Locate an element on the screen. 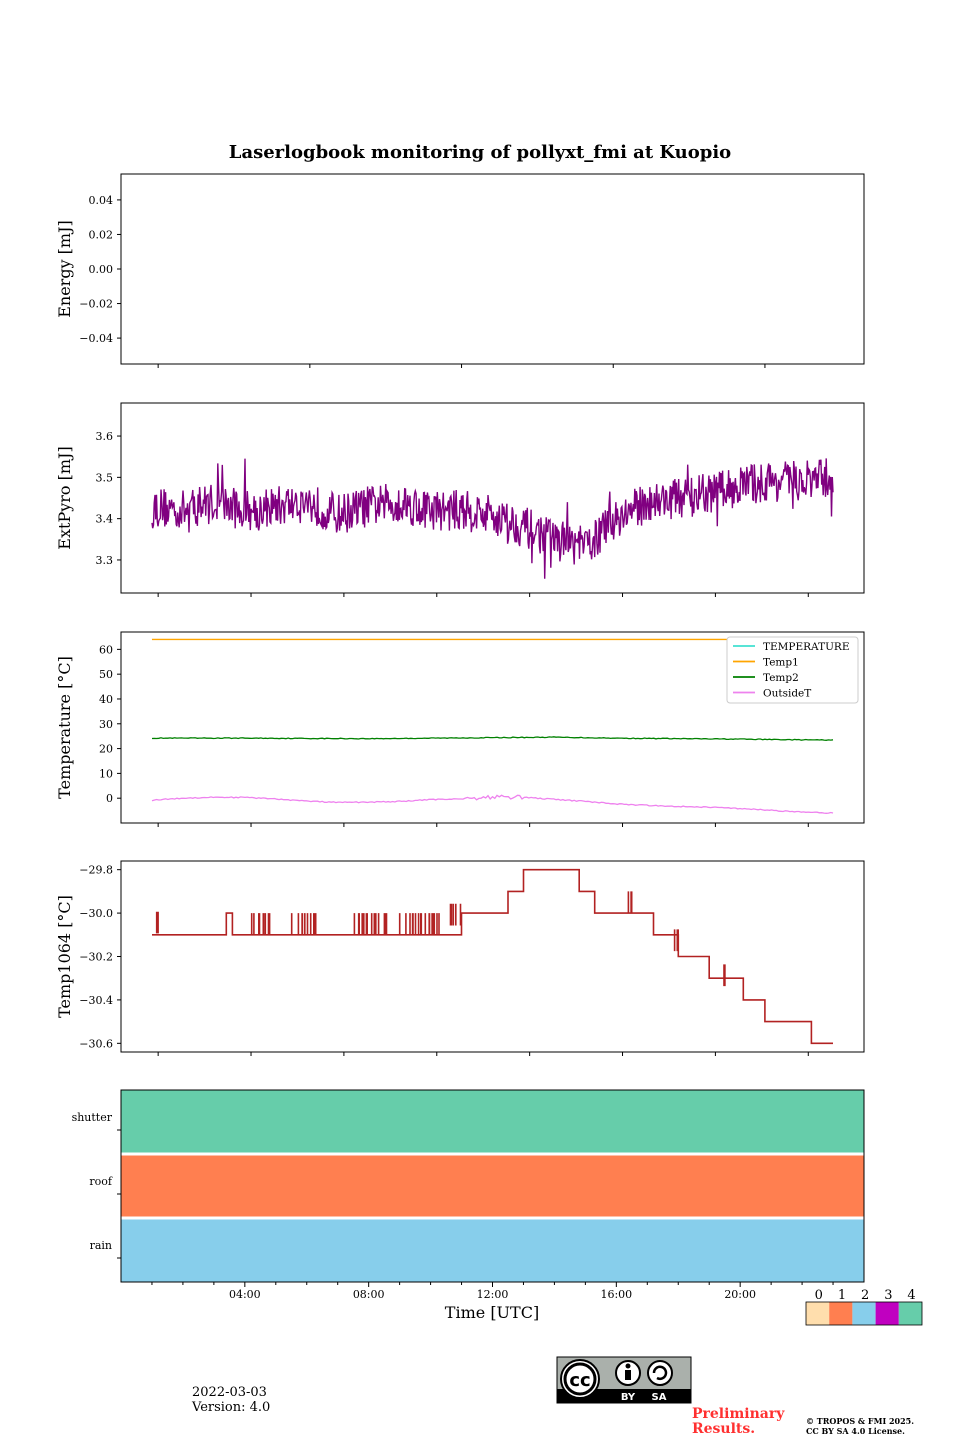 This screenshot has height=1440, width=960. panel-temp1064: −29.8 −30.0 −30.2 −30.4 −30.6 Temp1064 [°C] is located at coordinates (460, 958).